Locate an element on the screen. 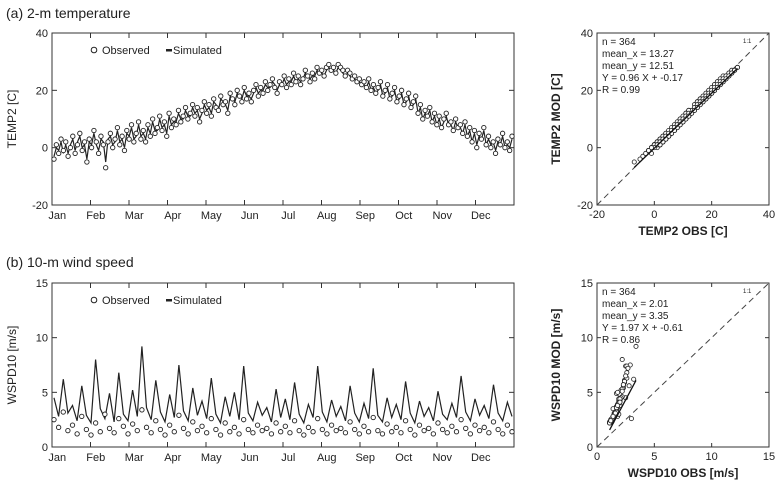 The width and height of the screenshot is (782, 496). plot-frame is located at coordinates (683, 365).